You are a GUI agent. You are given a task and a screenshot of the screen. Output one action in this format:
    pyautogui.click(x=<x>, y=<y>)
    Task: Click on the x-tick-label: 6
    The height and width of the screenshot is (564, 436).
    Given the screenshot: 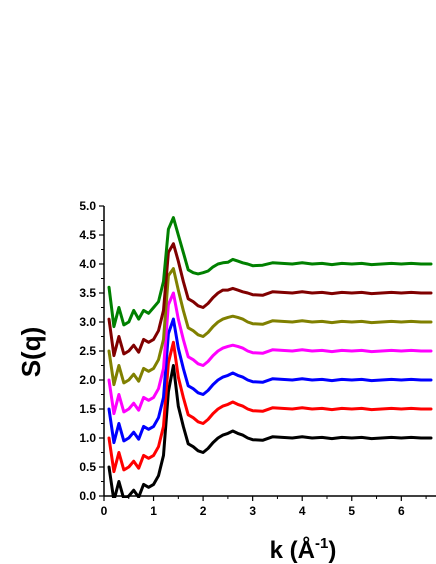 What is the action you would take?
    pyautogui.click(x=401, y=511)
    